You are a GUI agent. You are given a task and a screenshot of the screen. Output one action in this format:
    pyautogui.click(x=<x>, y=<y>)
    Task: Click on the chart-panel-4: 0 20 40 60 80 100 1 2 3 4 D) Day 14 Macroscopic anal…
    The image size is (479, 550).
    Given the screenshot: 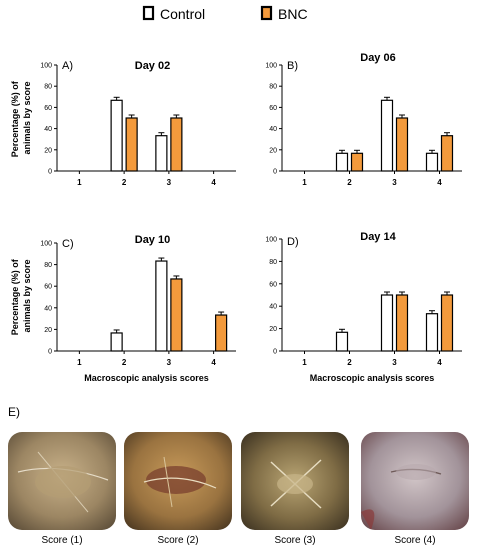 What is the action you would take?
    pyautogui.click(x=363, y=307)
    